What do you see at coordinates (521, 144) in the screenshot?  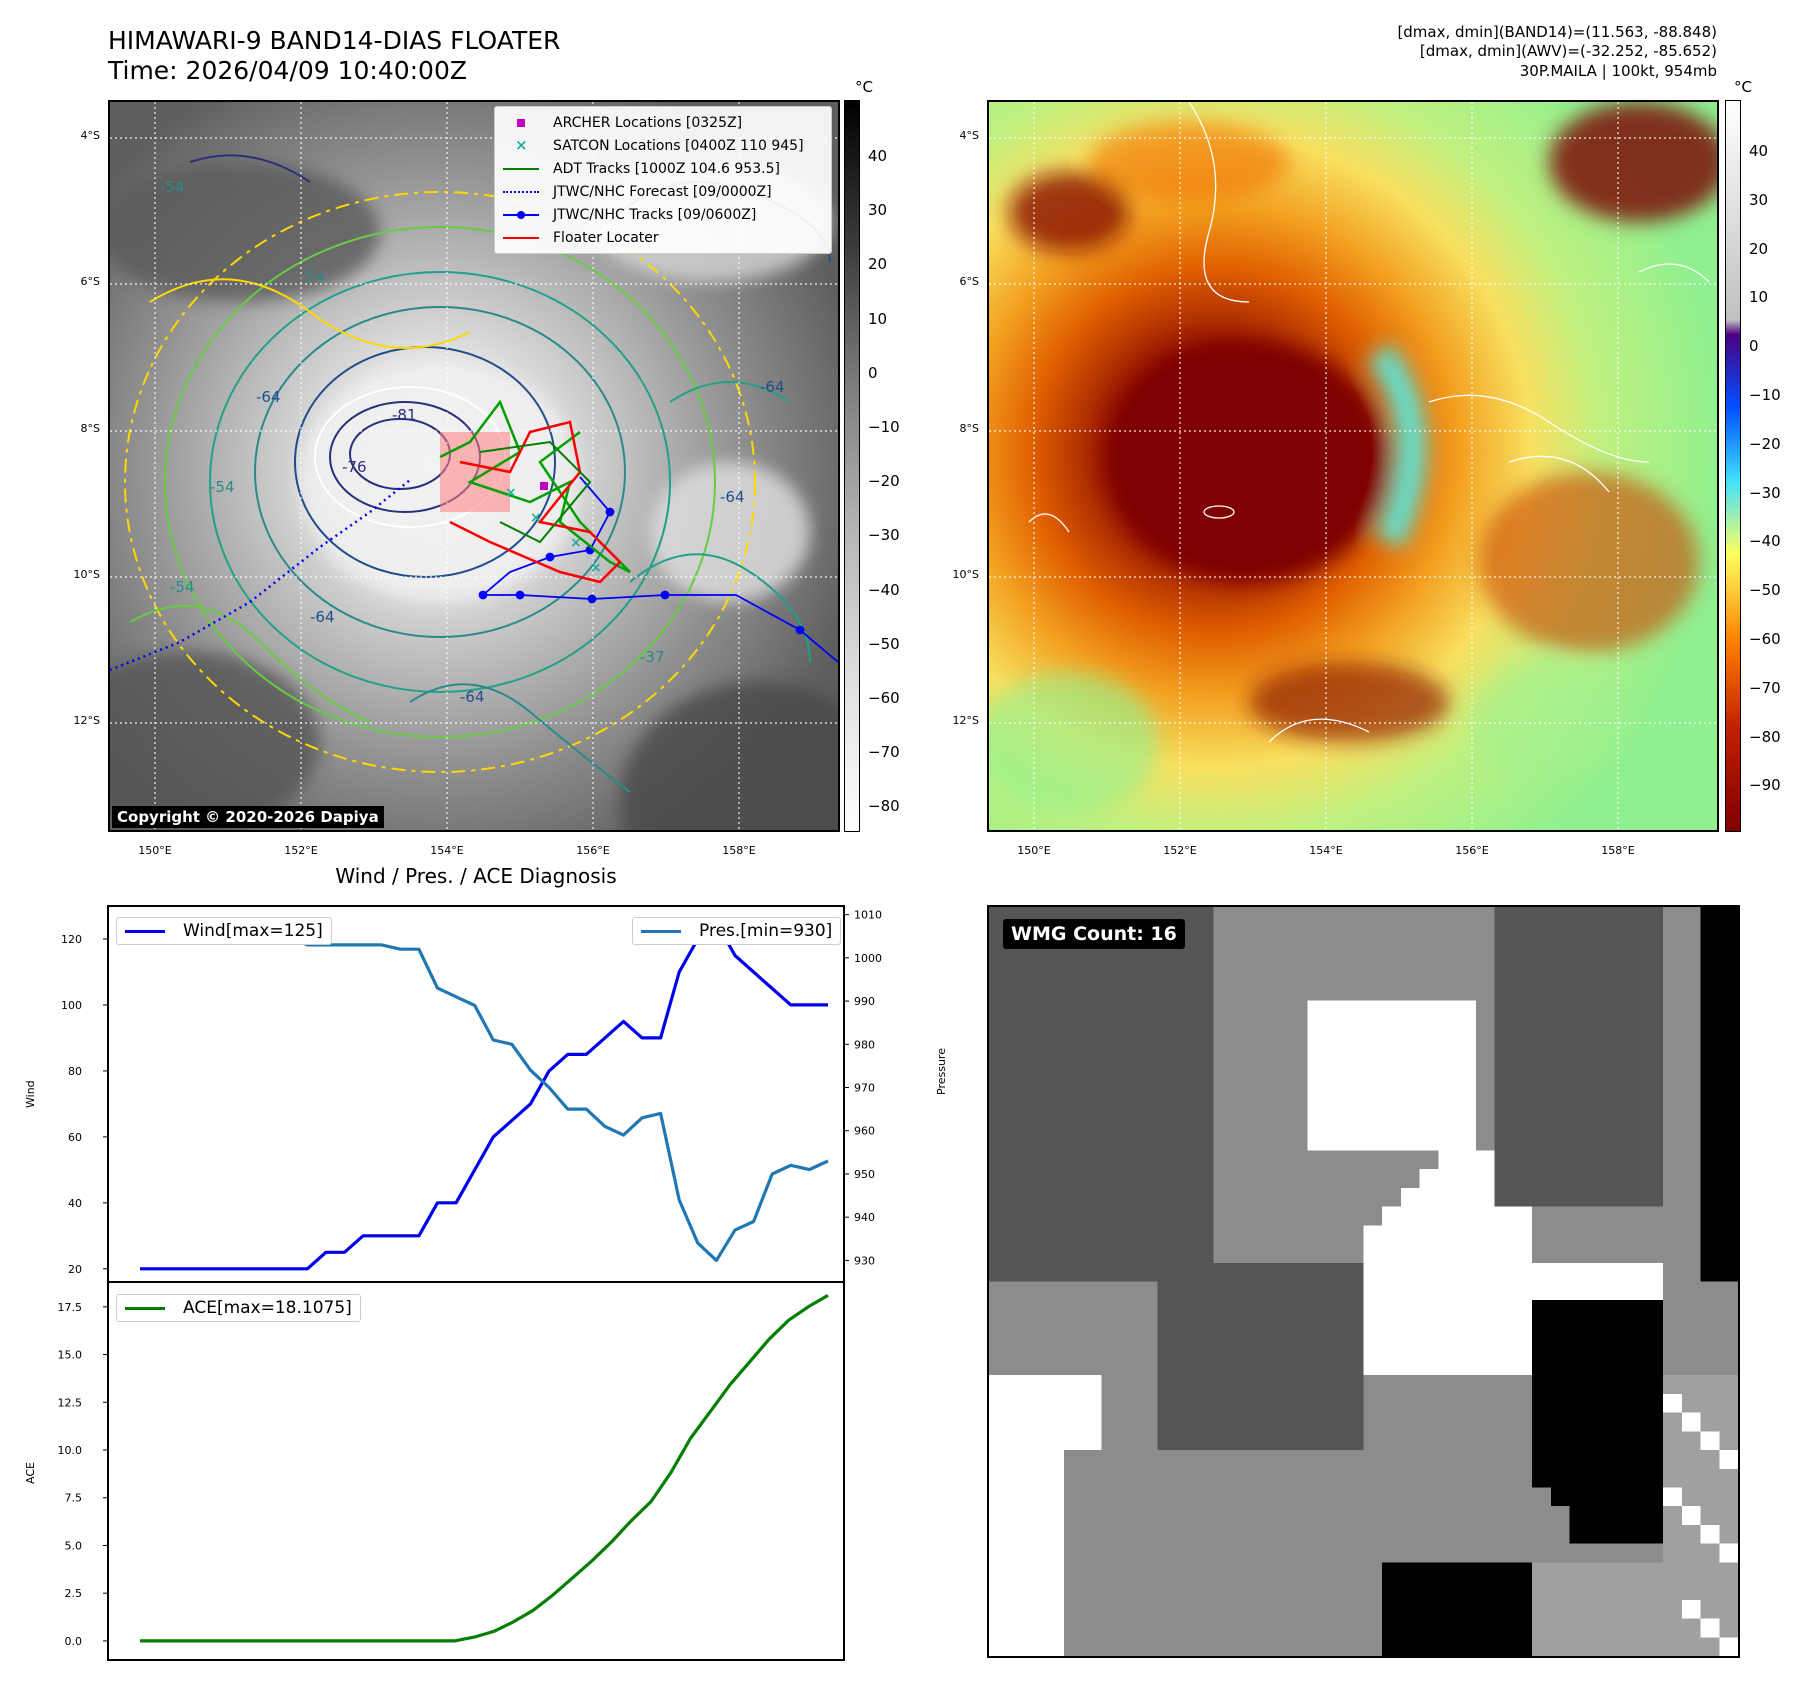 I see `x-marker-icon: ×` at bounding box center [521, 144].